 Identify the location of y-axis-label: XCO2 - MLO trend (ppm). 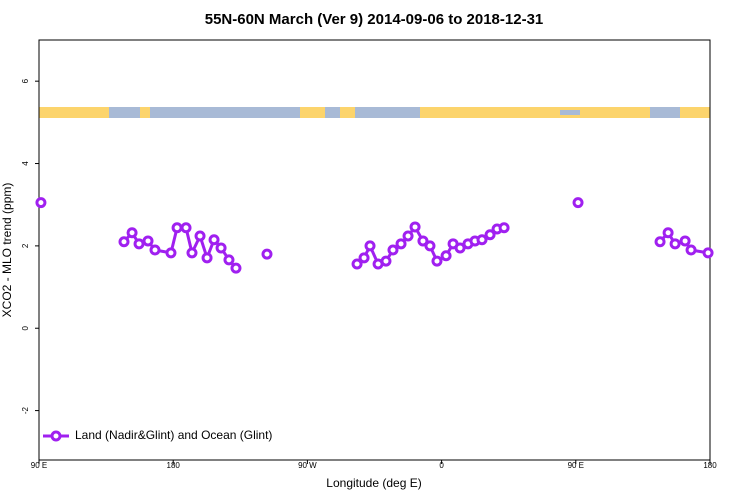
(7, 250).